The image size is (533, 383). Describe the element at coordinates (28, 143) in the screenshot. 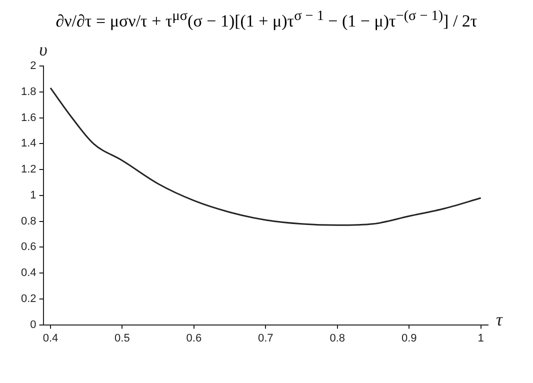

I see `y-tick-label: 1.4` at that location.